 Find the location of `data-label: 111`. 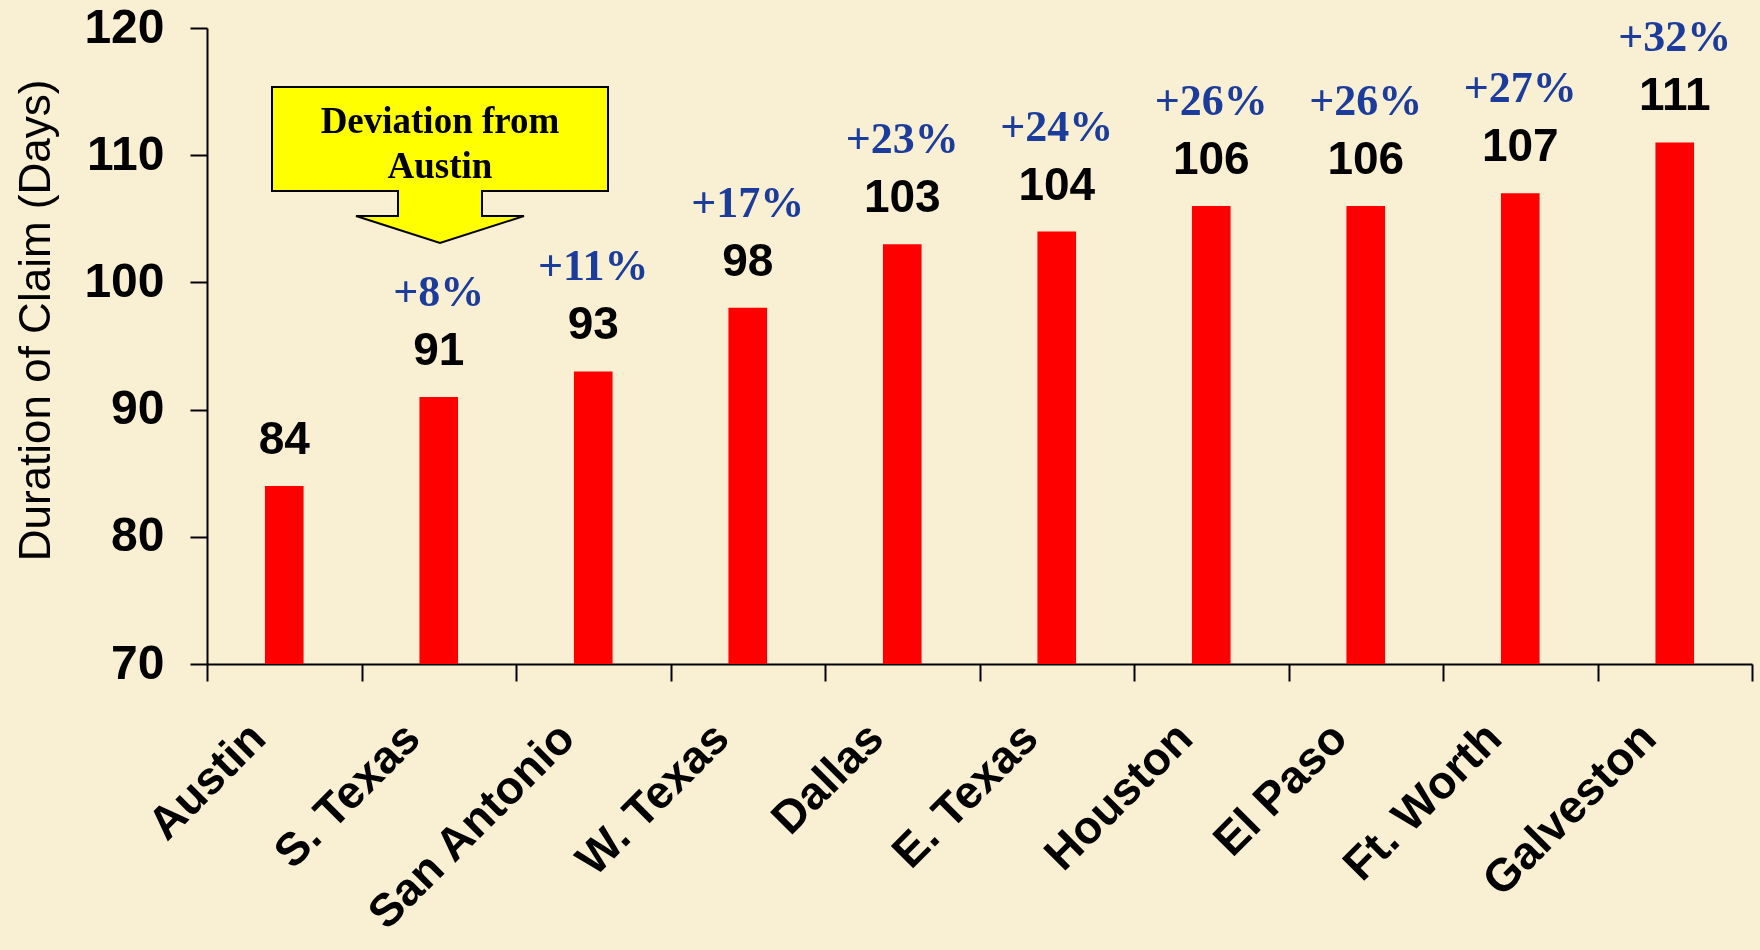

data-label: 111 is located at coordinates (1674, 94).